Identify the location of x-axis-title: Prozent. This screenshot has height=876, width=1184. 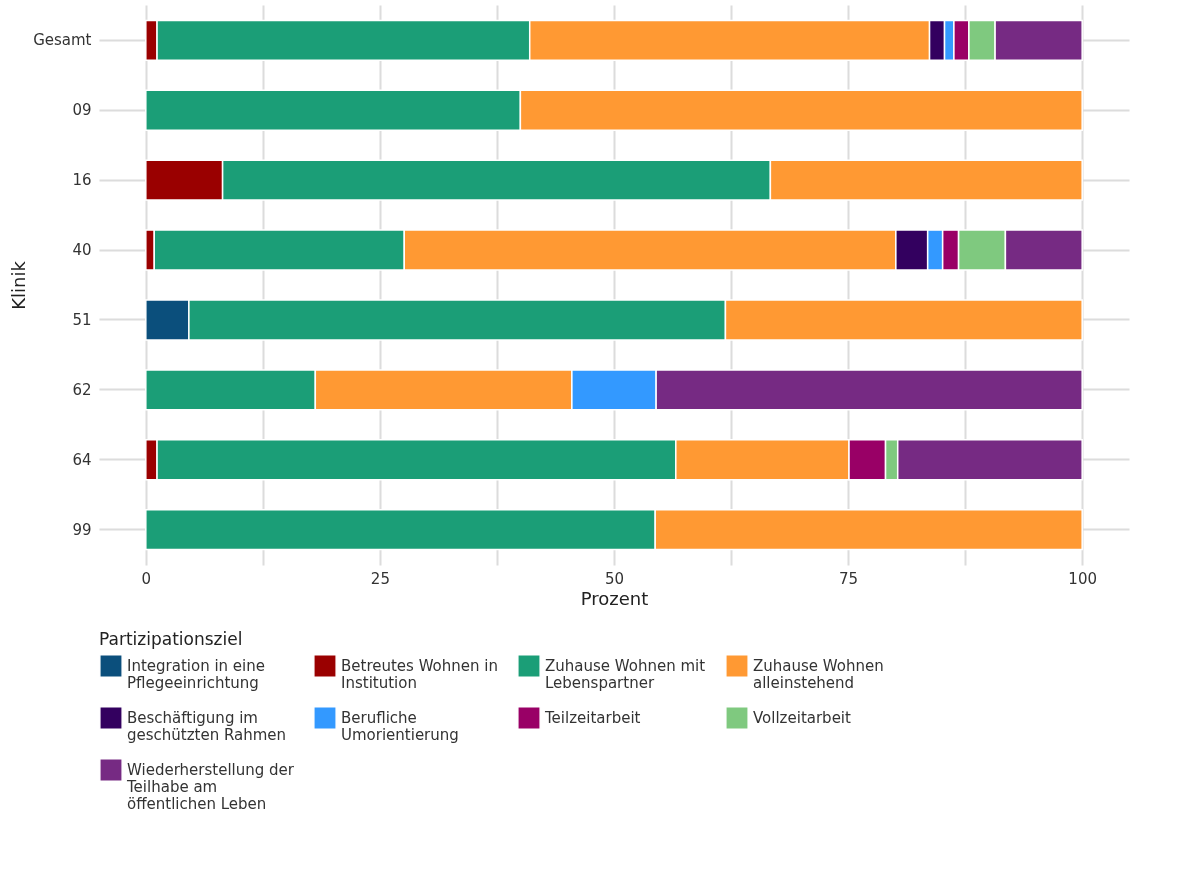
(614, 598).